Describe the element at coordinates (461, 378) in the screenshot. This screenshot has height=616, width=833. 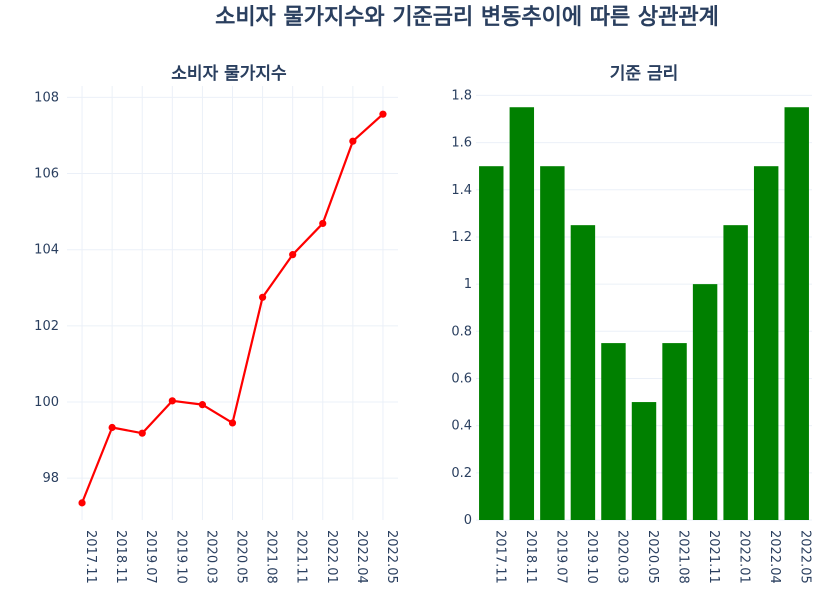
I see `y-tick-label: 0.6` at that location.